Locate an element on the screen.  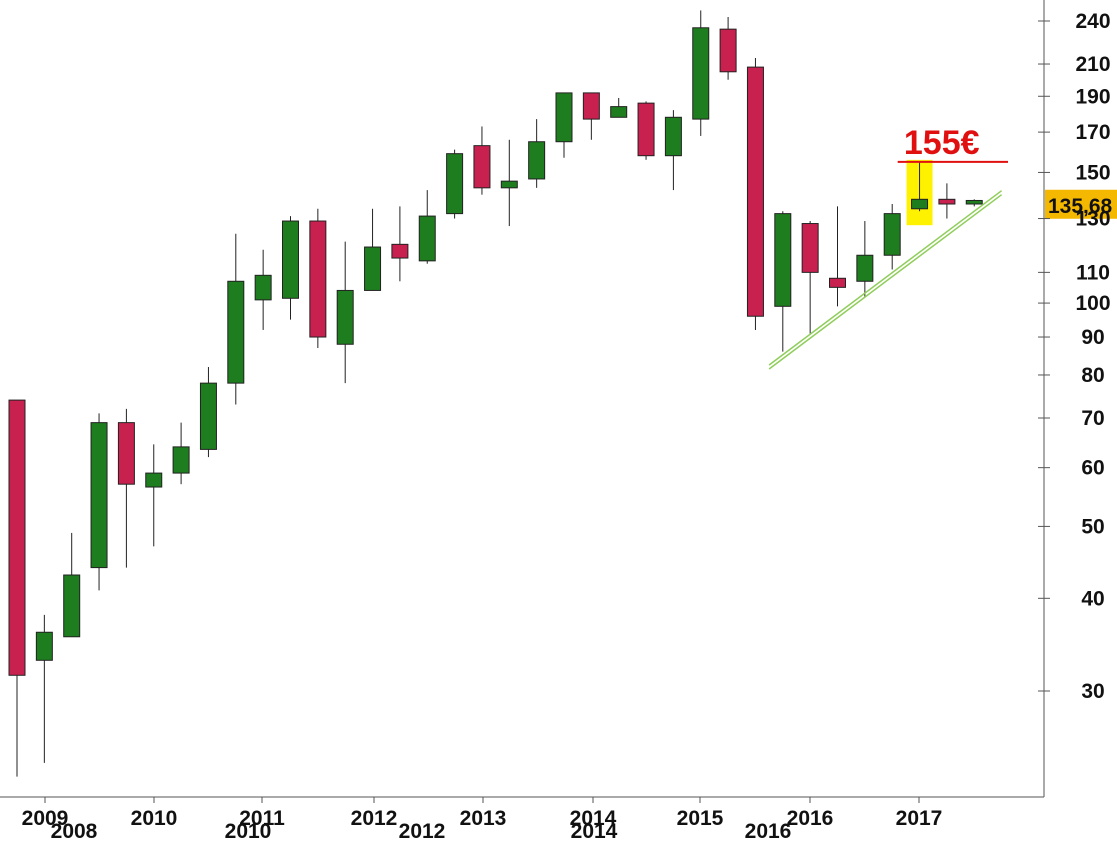
y-tick-label: 60 is located at coordinates (1092, 468).